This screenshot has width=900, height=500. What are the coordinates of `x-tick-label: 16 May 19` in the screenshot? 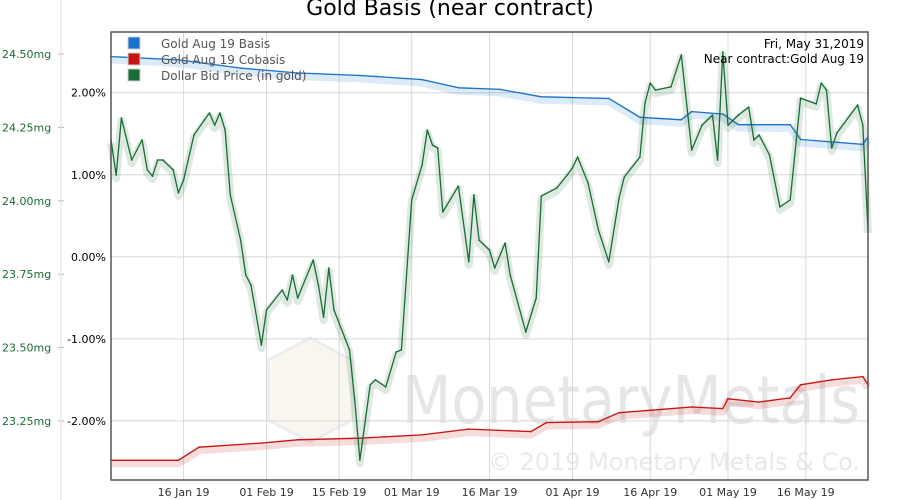 It's located at (806, 492).